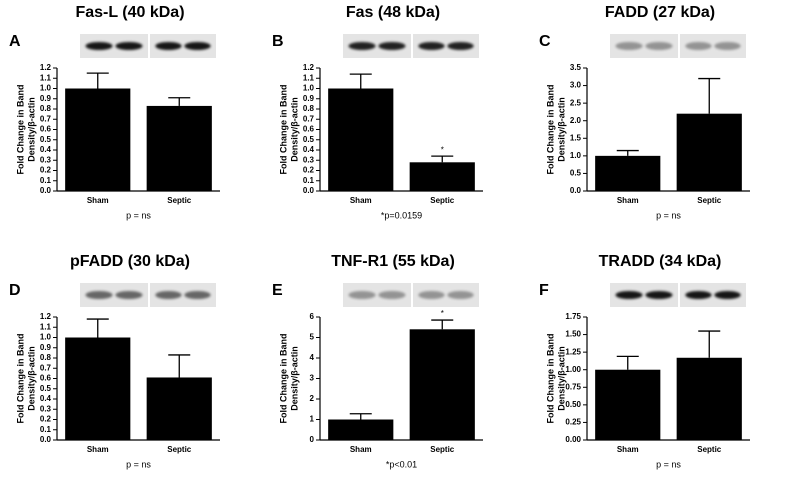  I want to click on p-value-note: *p=0.0159, so click(401, 215).